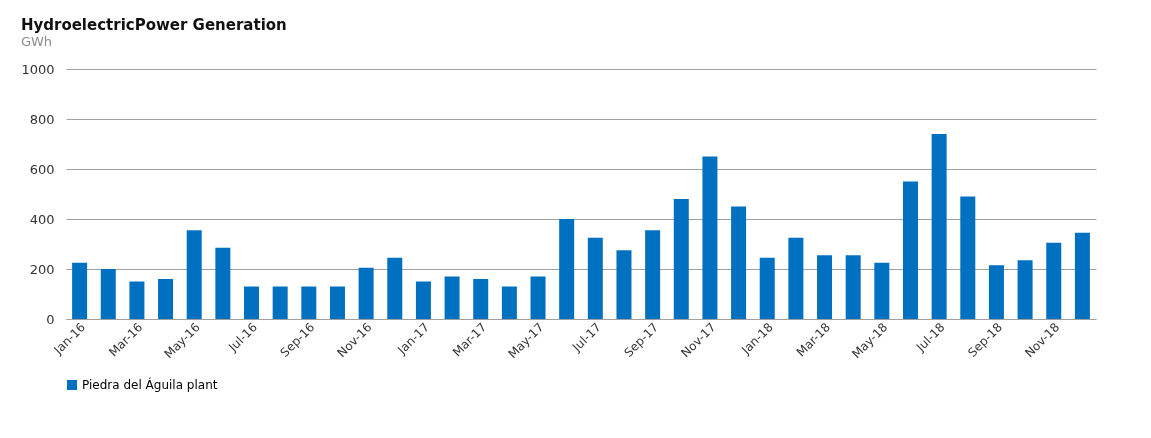  Describe the element at coordinates (153, 25) in the screenshot. I see `chart-title: HydroelectricPower Generation` at that location.